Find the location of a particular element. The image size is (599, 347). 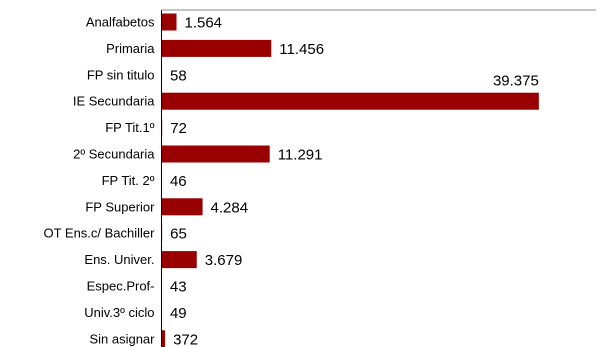

category-label: FP Superior is located at coordinates (120, 206).